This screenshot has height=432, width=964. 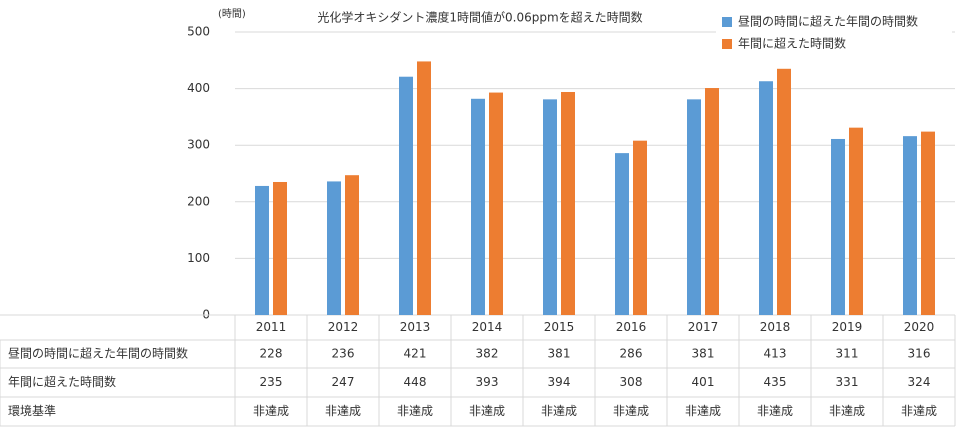 What do you see at coordinates (343, 354) in the screenshot?
I see `table-value: 236` at bounding box center [343, 354].